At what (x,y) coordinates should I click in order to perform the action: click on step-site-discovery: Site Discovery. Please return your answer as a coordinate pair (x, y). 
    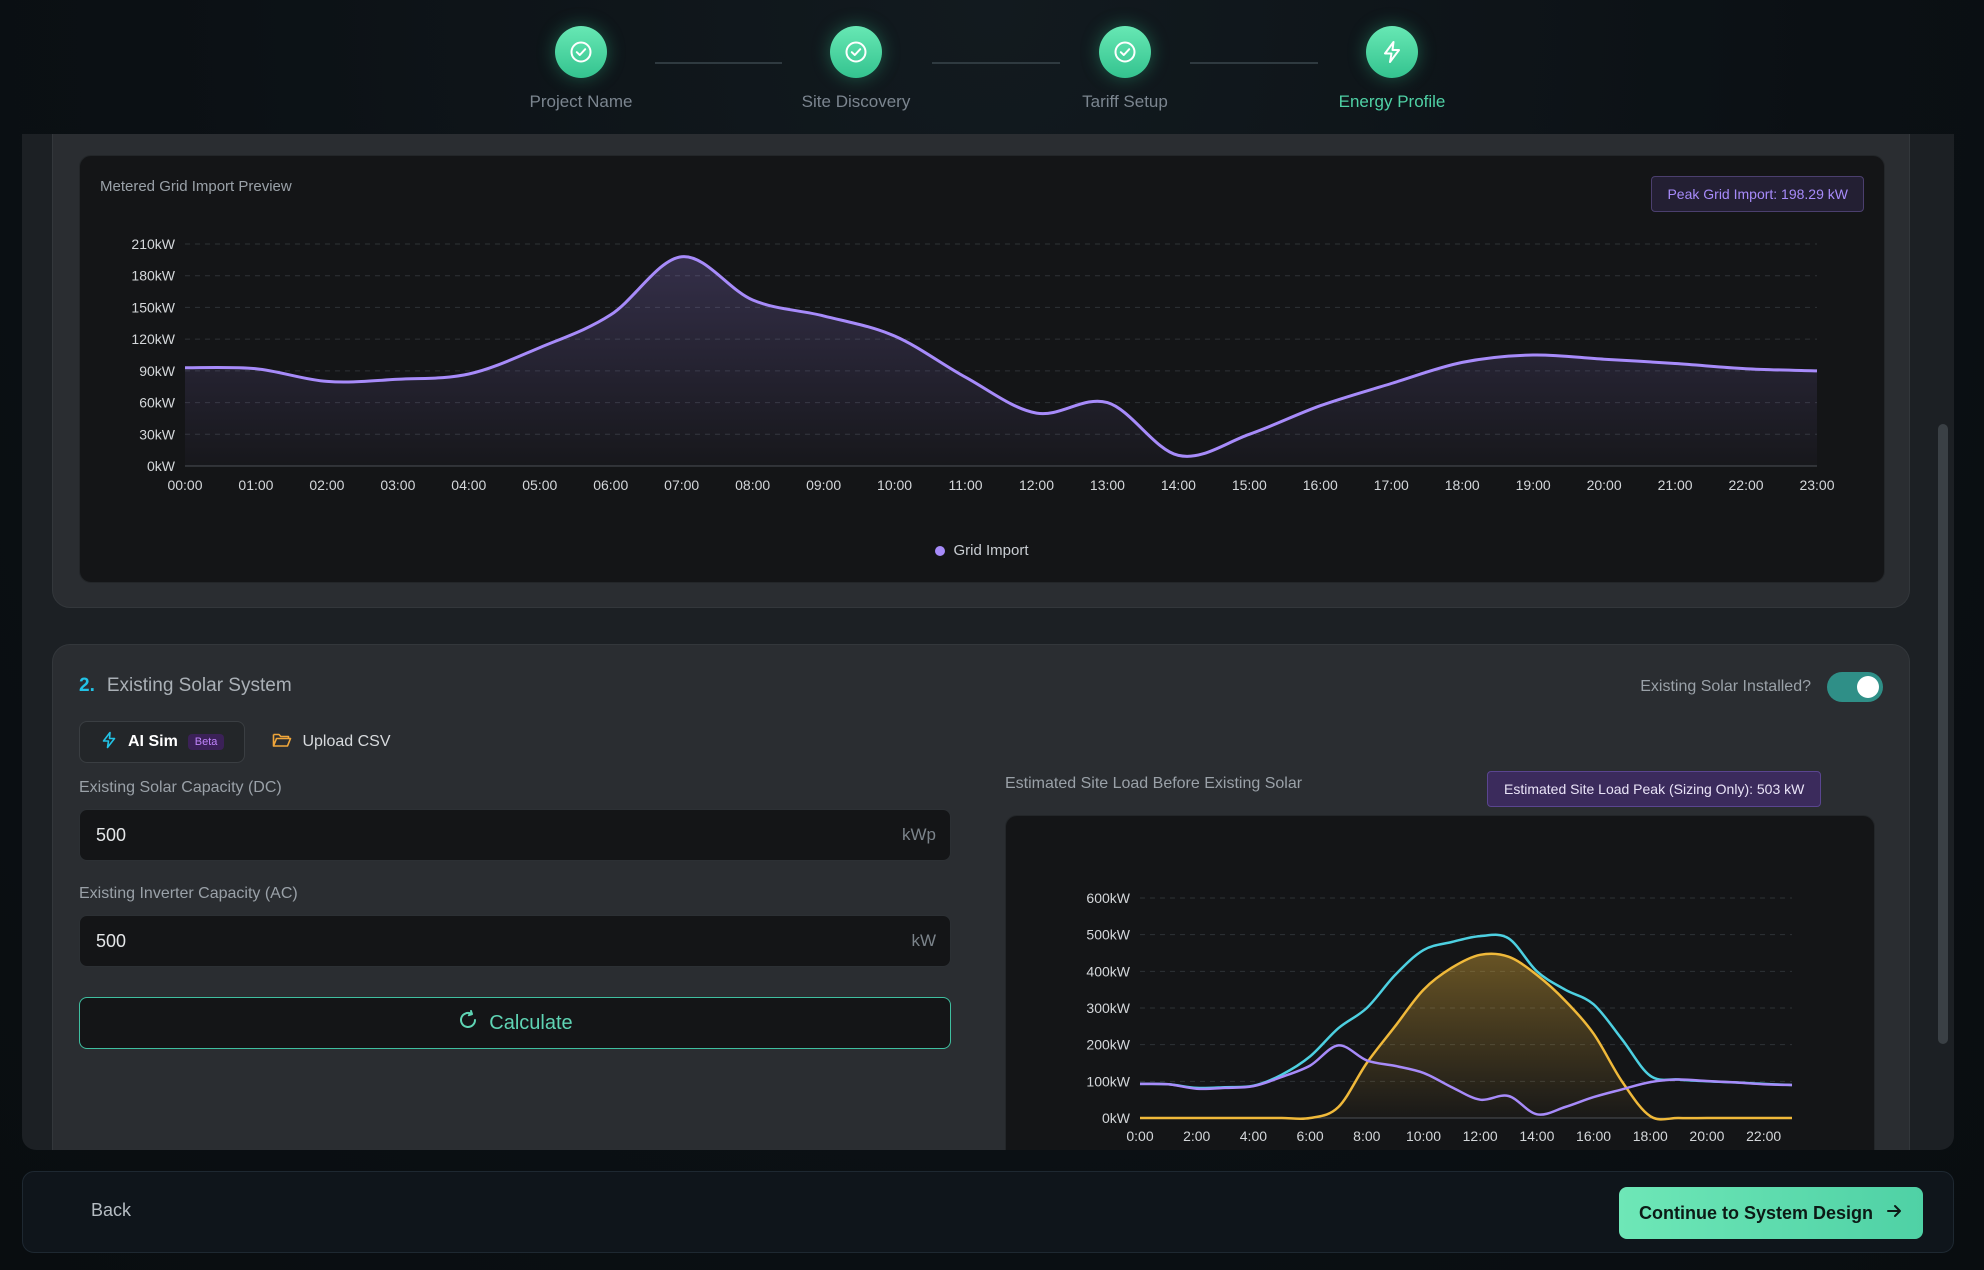
    Looking at the image, I should click on (856, 69).